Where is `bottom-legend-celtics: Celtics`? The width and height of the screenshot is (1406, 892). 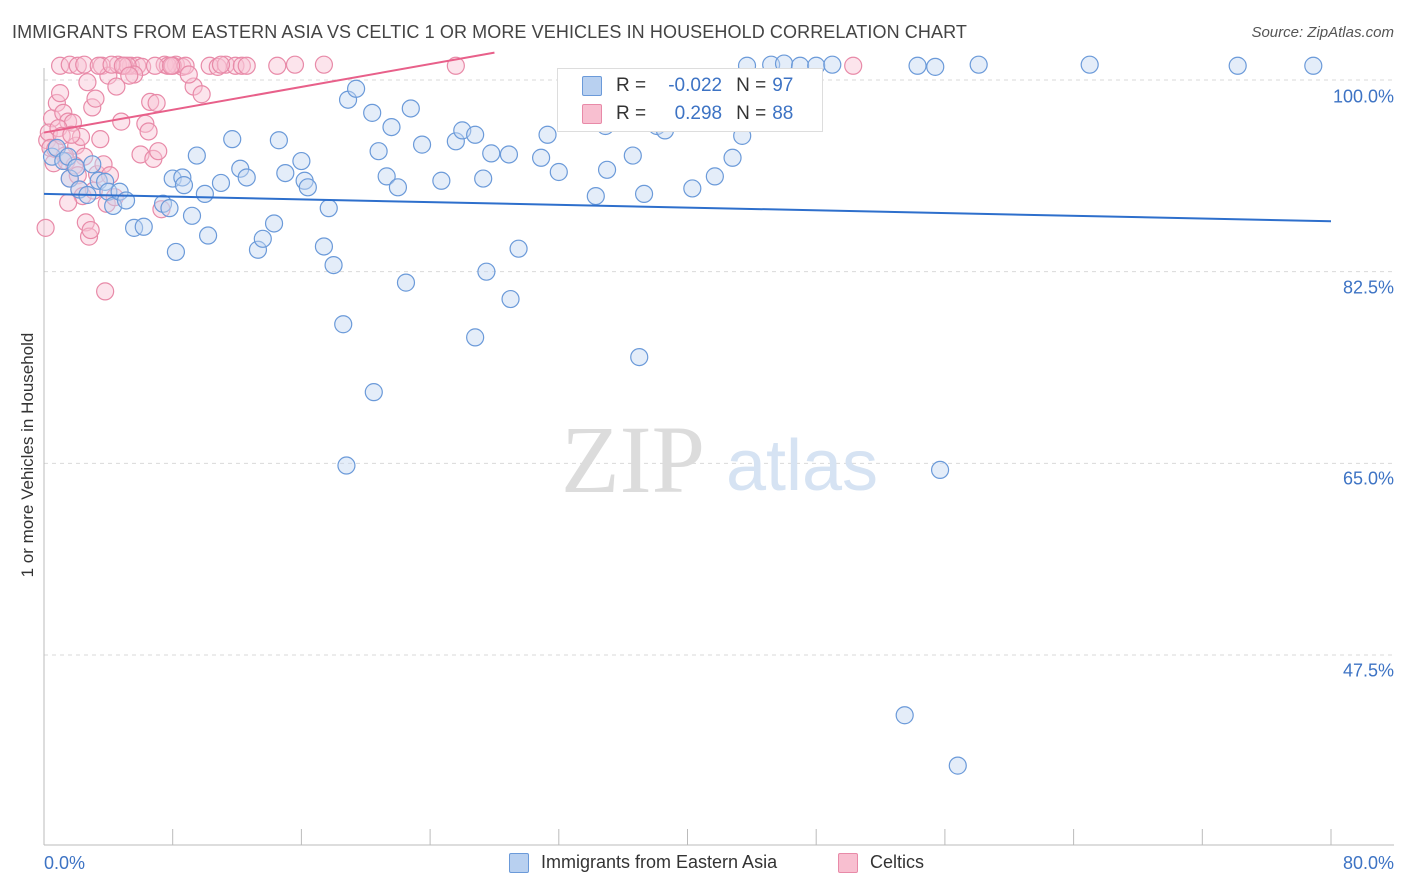 bottom-legend-celtics: Celtics is located at coordinates (881, 862).